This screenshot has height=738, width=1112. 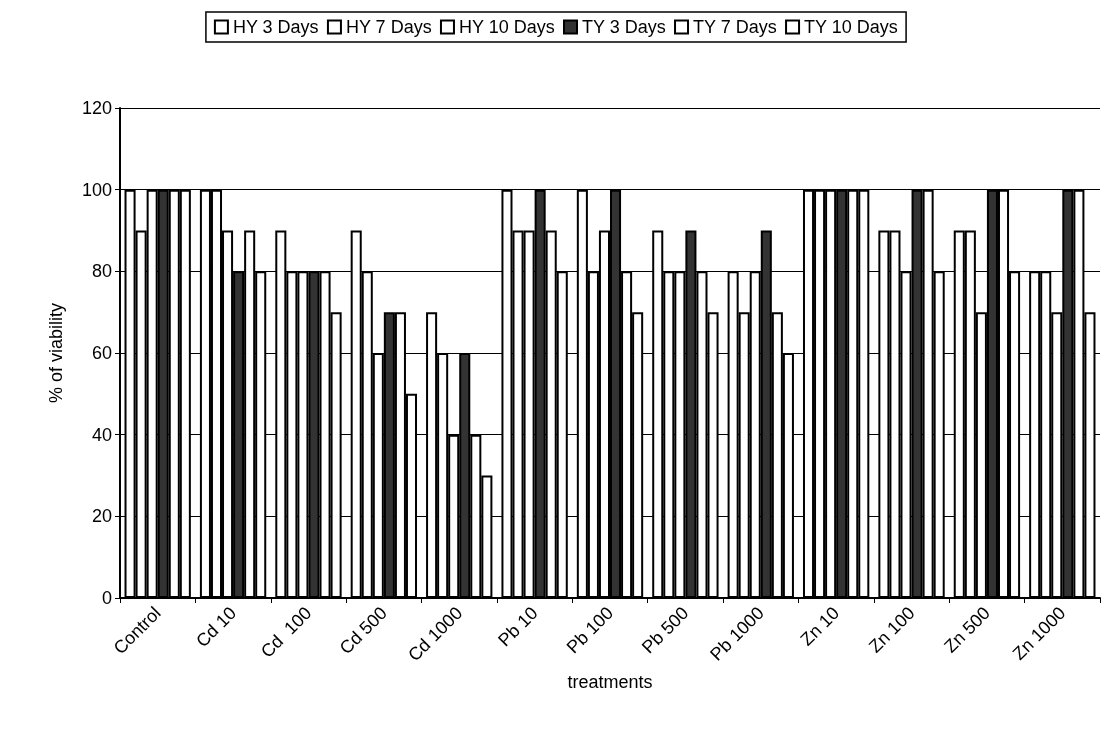 What do you see at coordinates (610, 682) in the screenshot?
I see `x-axis-title: treatments` at bounding box center [610, 682].